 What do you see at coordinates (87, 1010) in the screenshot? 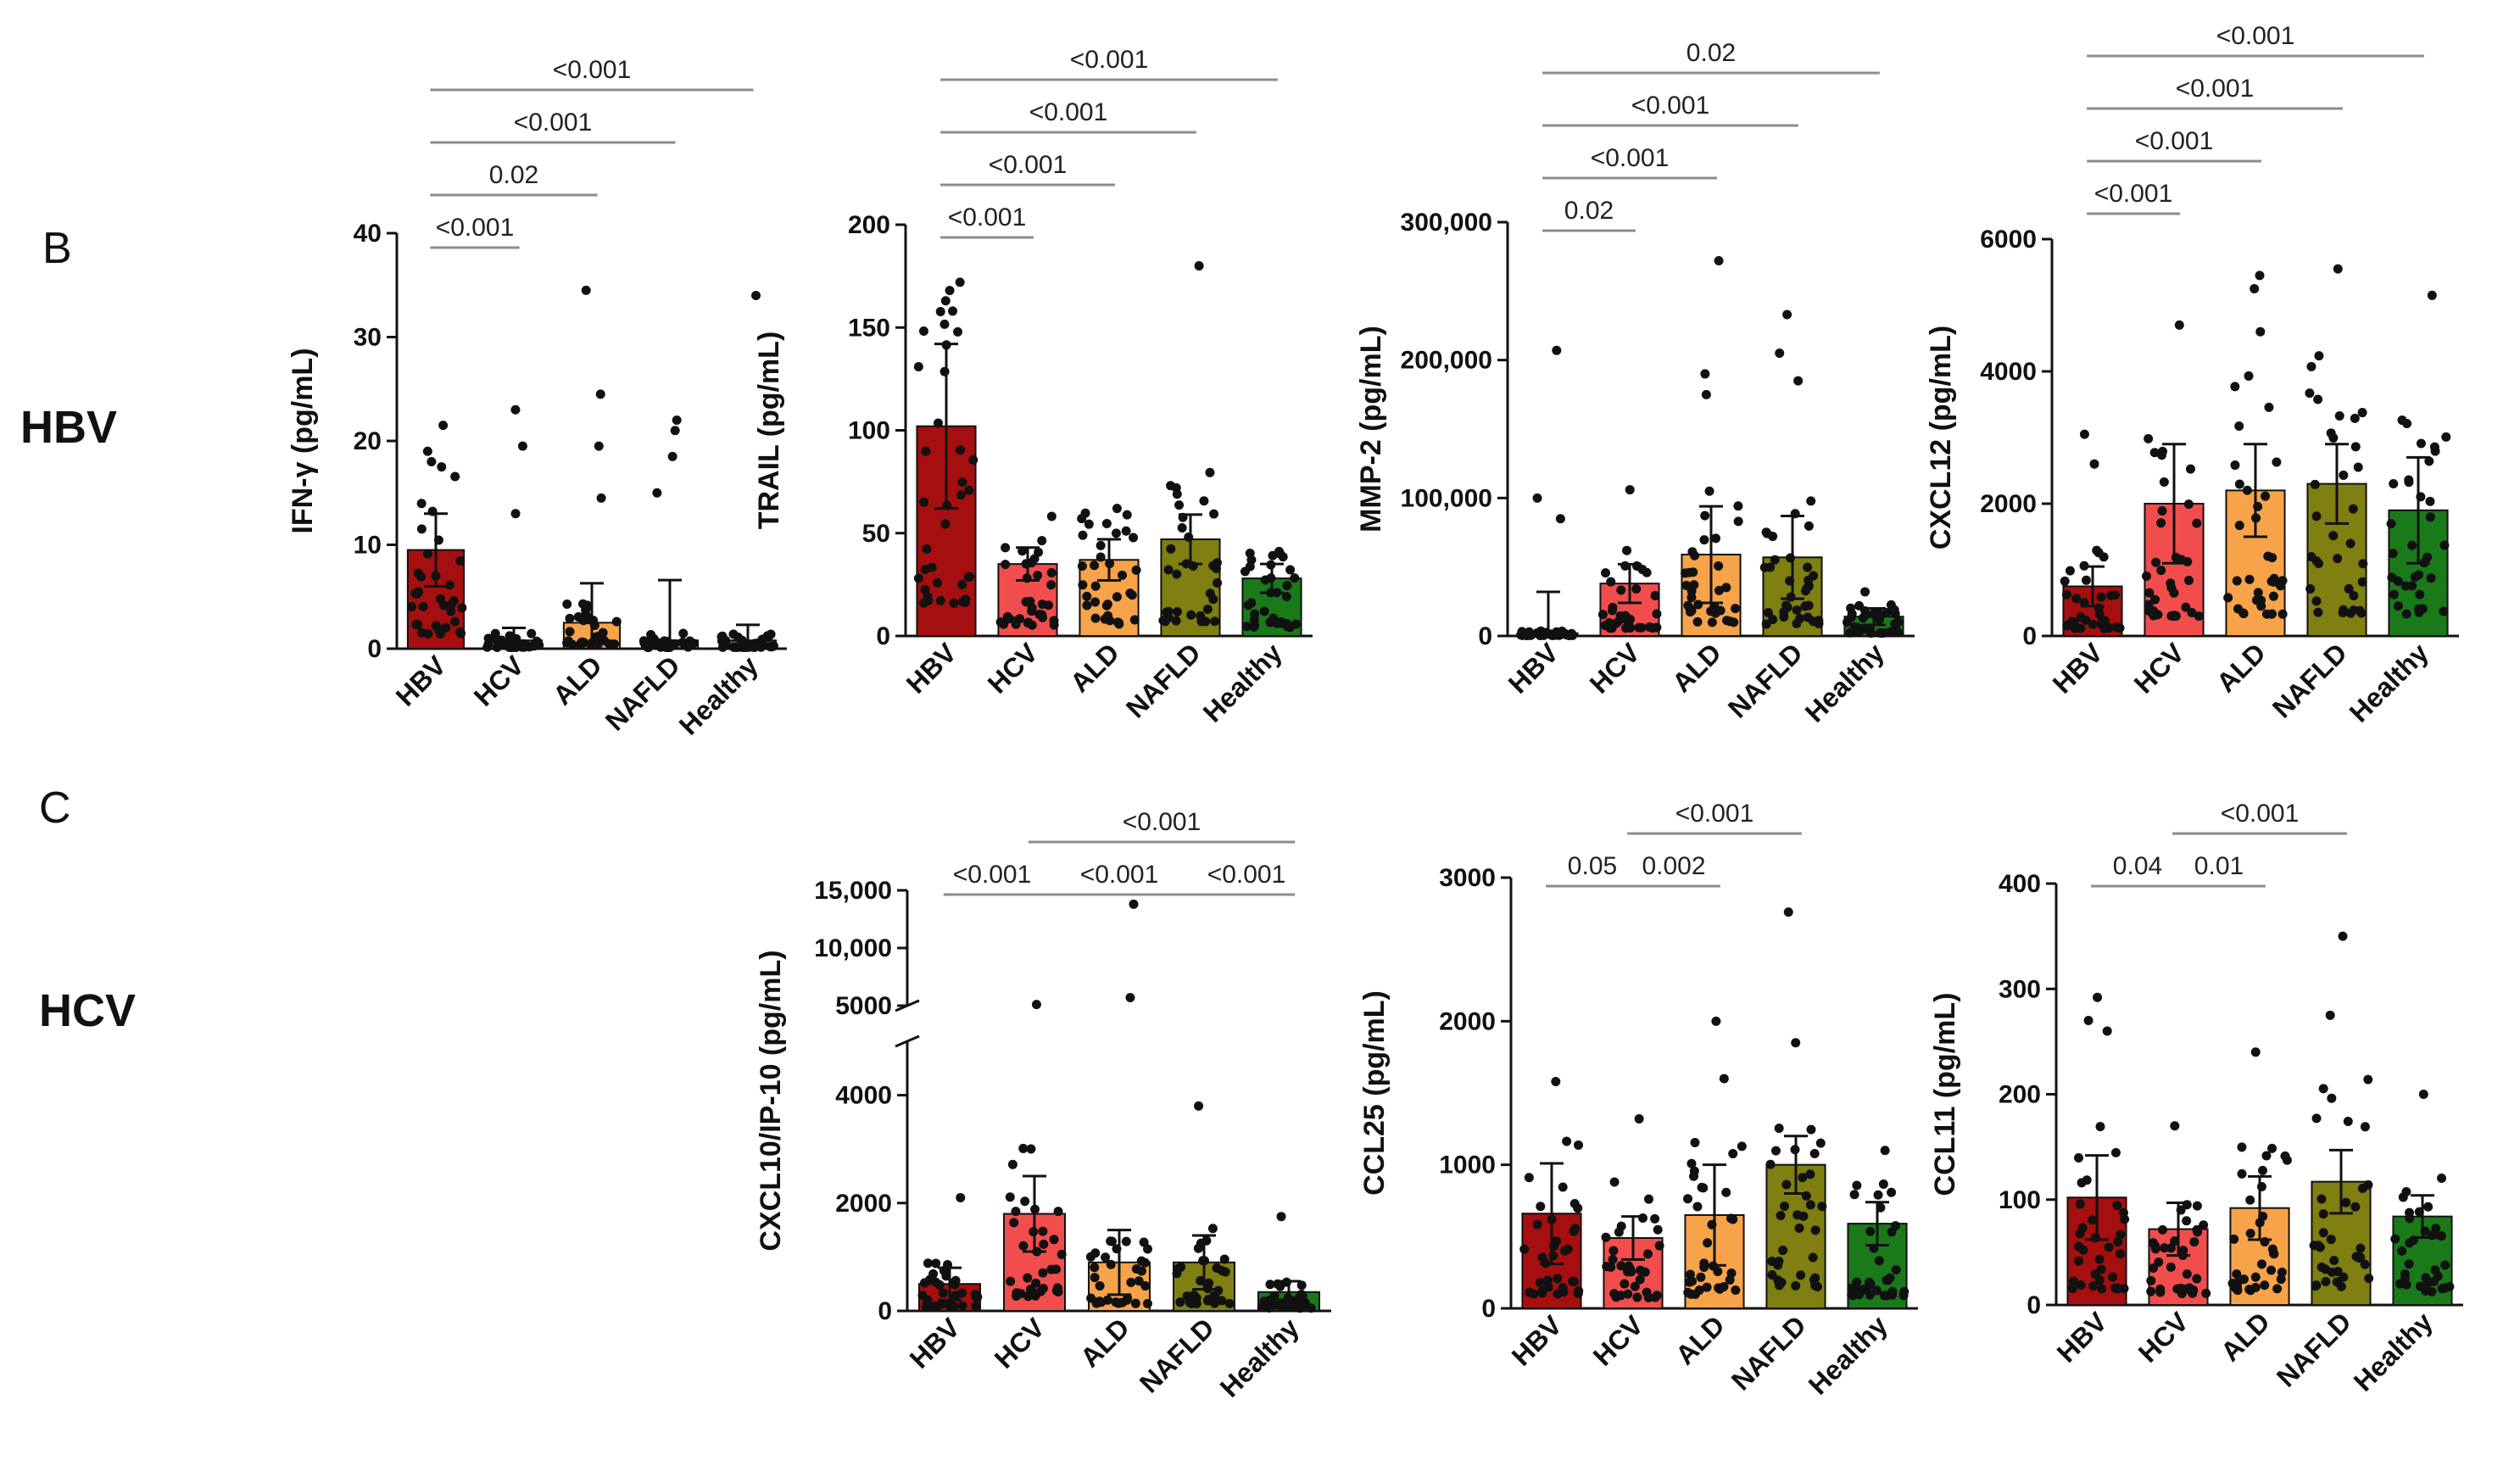
I see `row-label-hcv: HCV` at bounding box center [87, 1010].